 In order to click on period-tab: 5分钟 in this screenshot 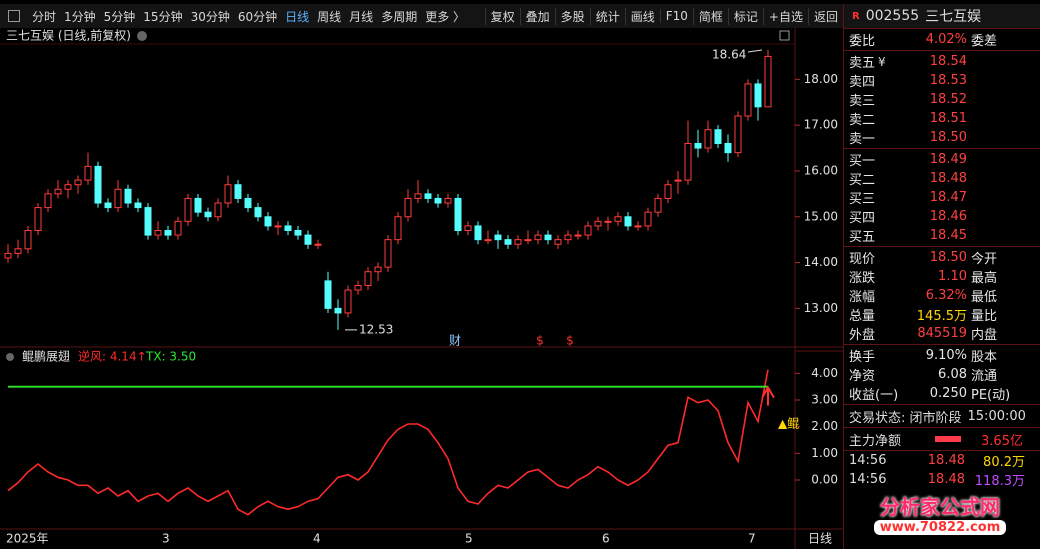, I will do `click(119, 16)`.